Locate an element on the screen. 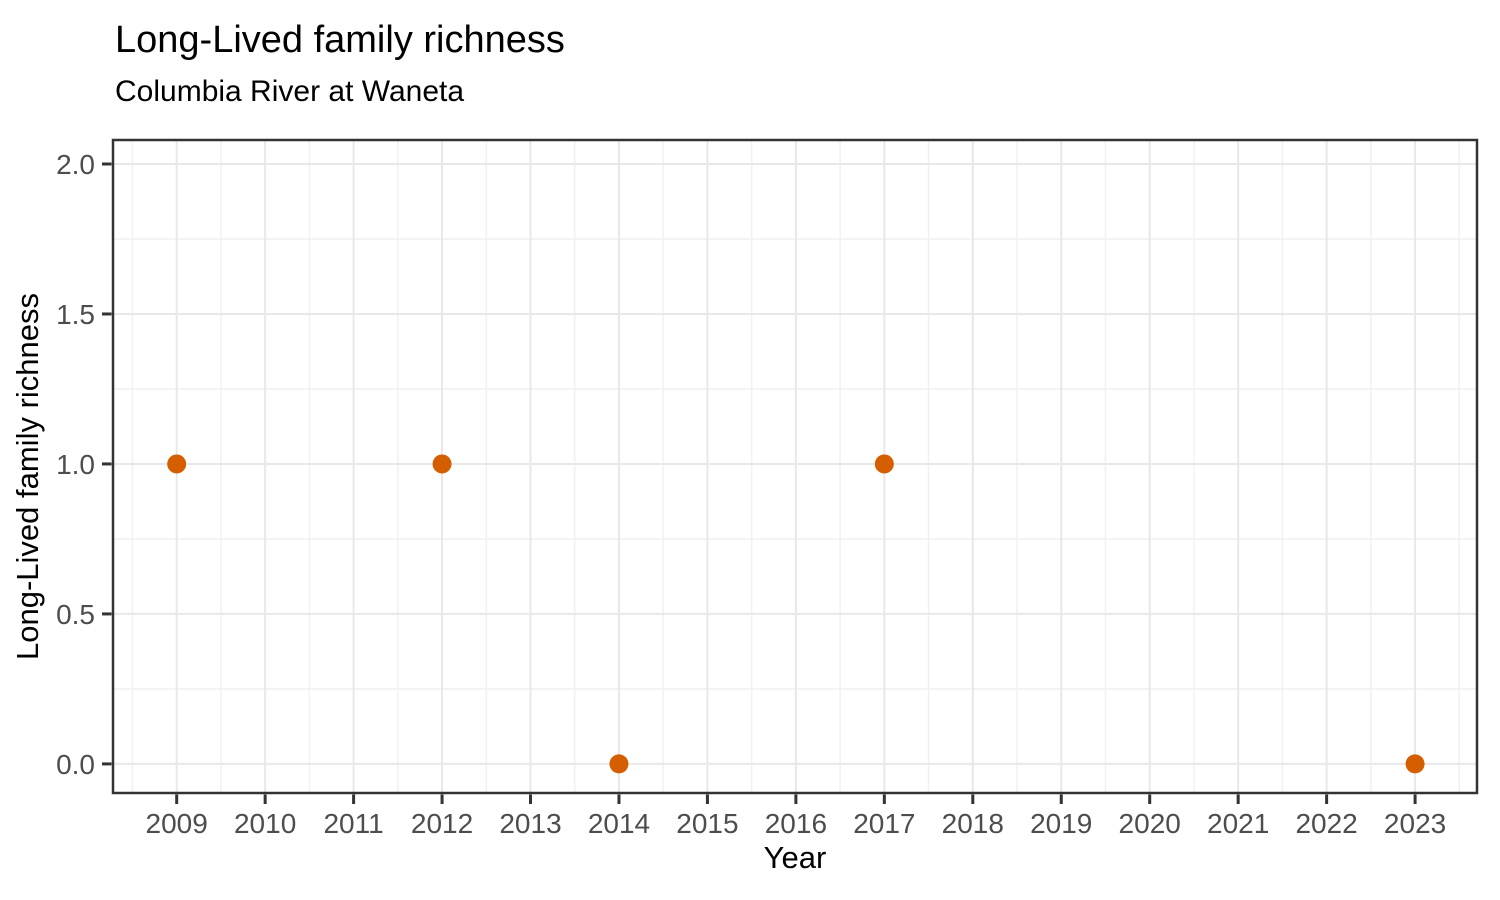  x-tick-label: 2012 is located at coordinates (442, 823).